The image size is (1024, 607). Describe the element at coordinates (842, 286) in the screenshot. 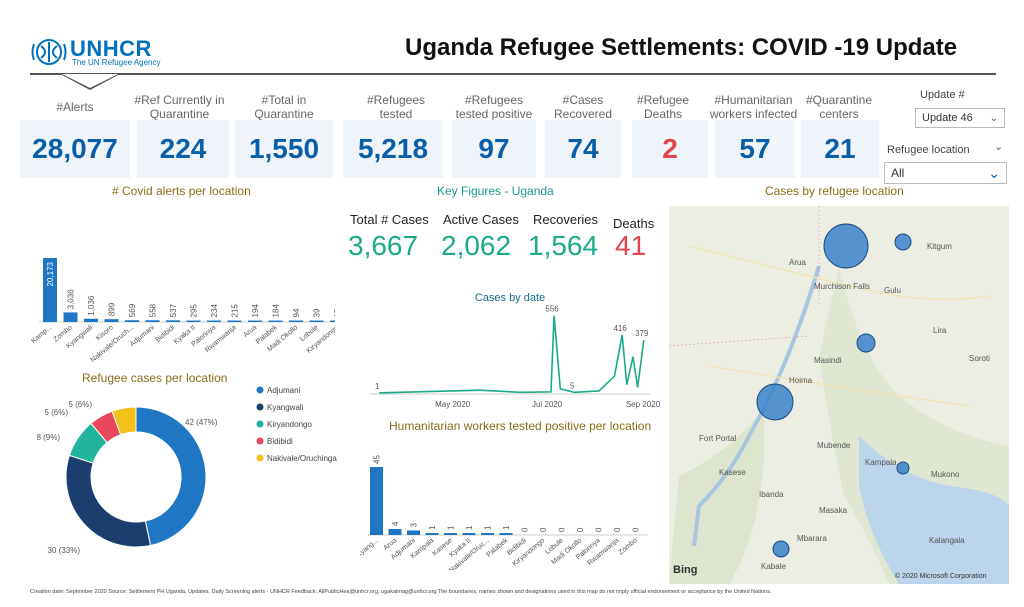

I see `map-place-label: Murchison Falls` at that location.